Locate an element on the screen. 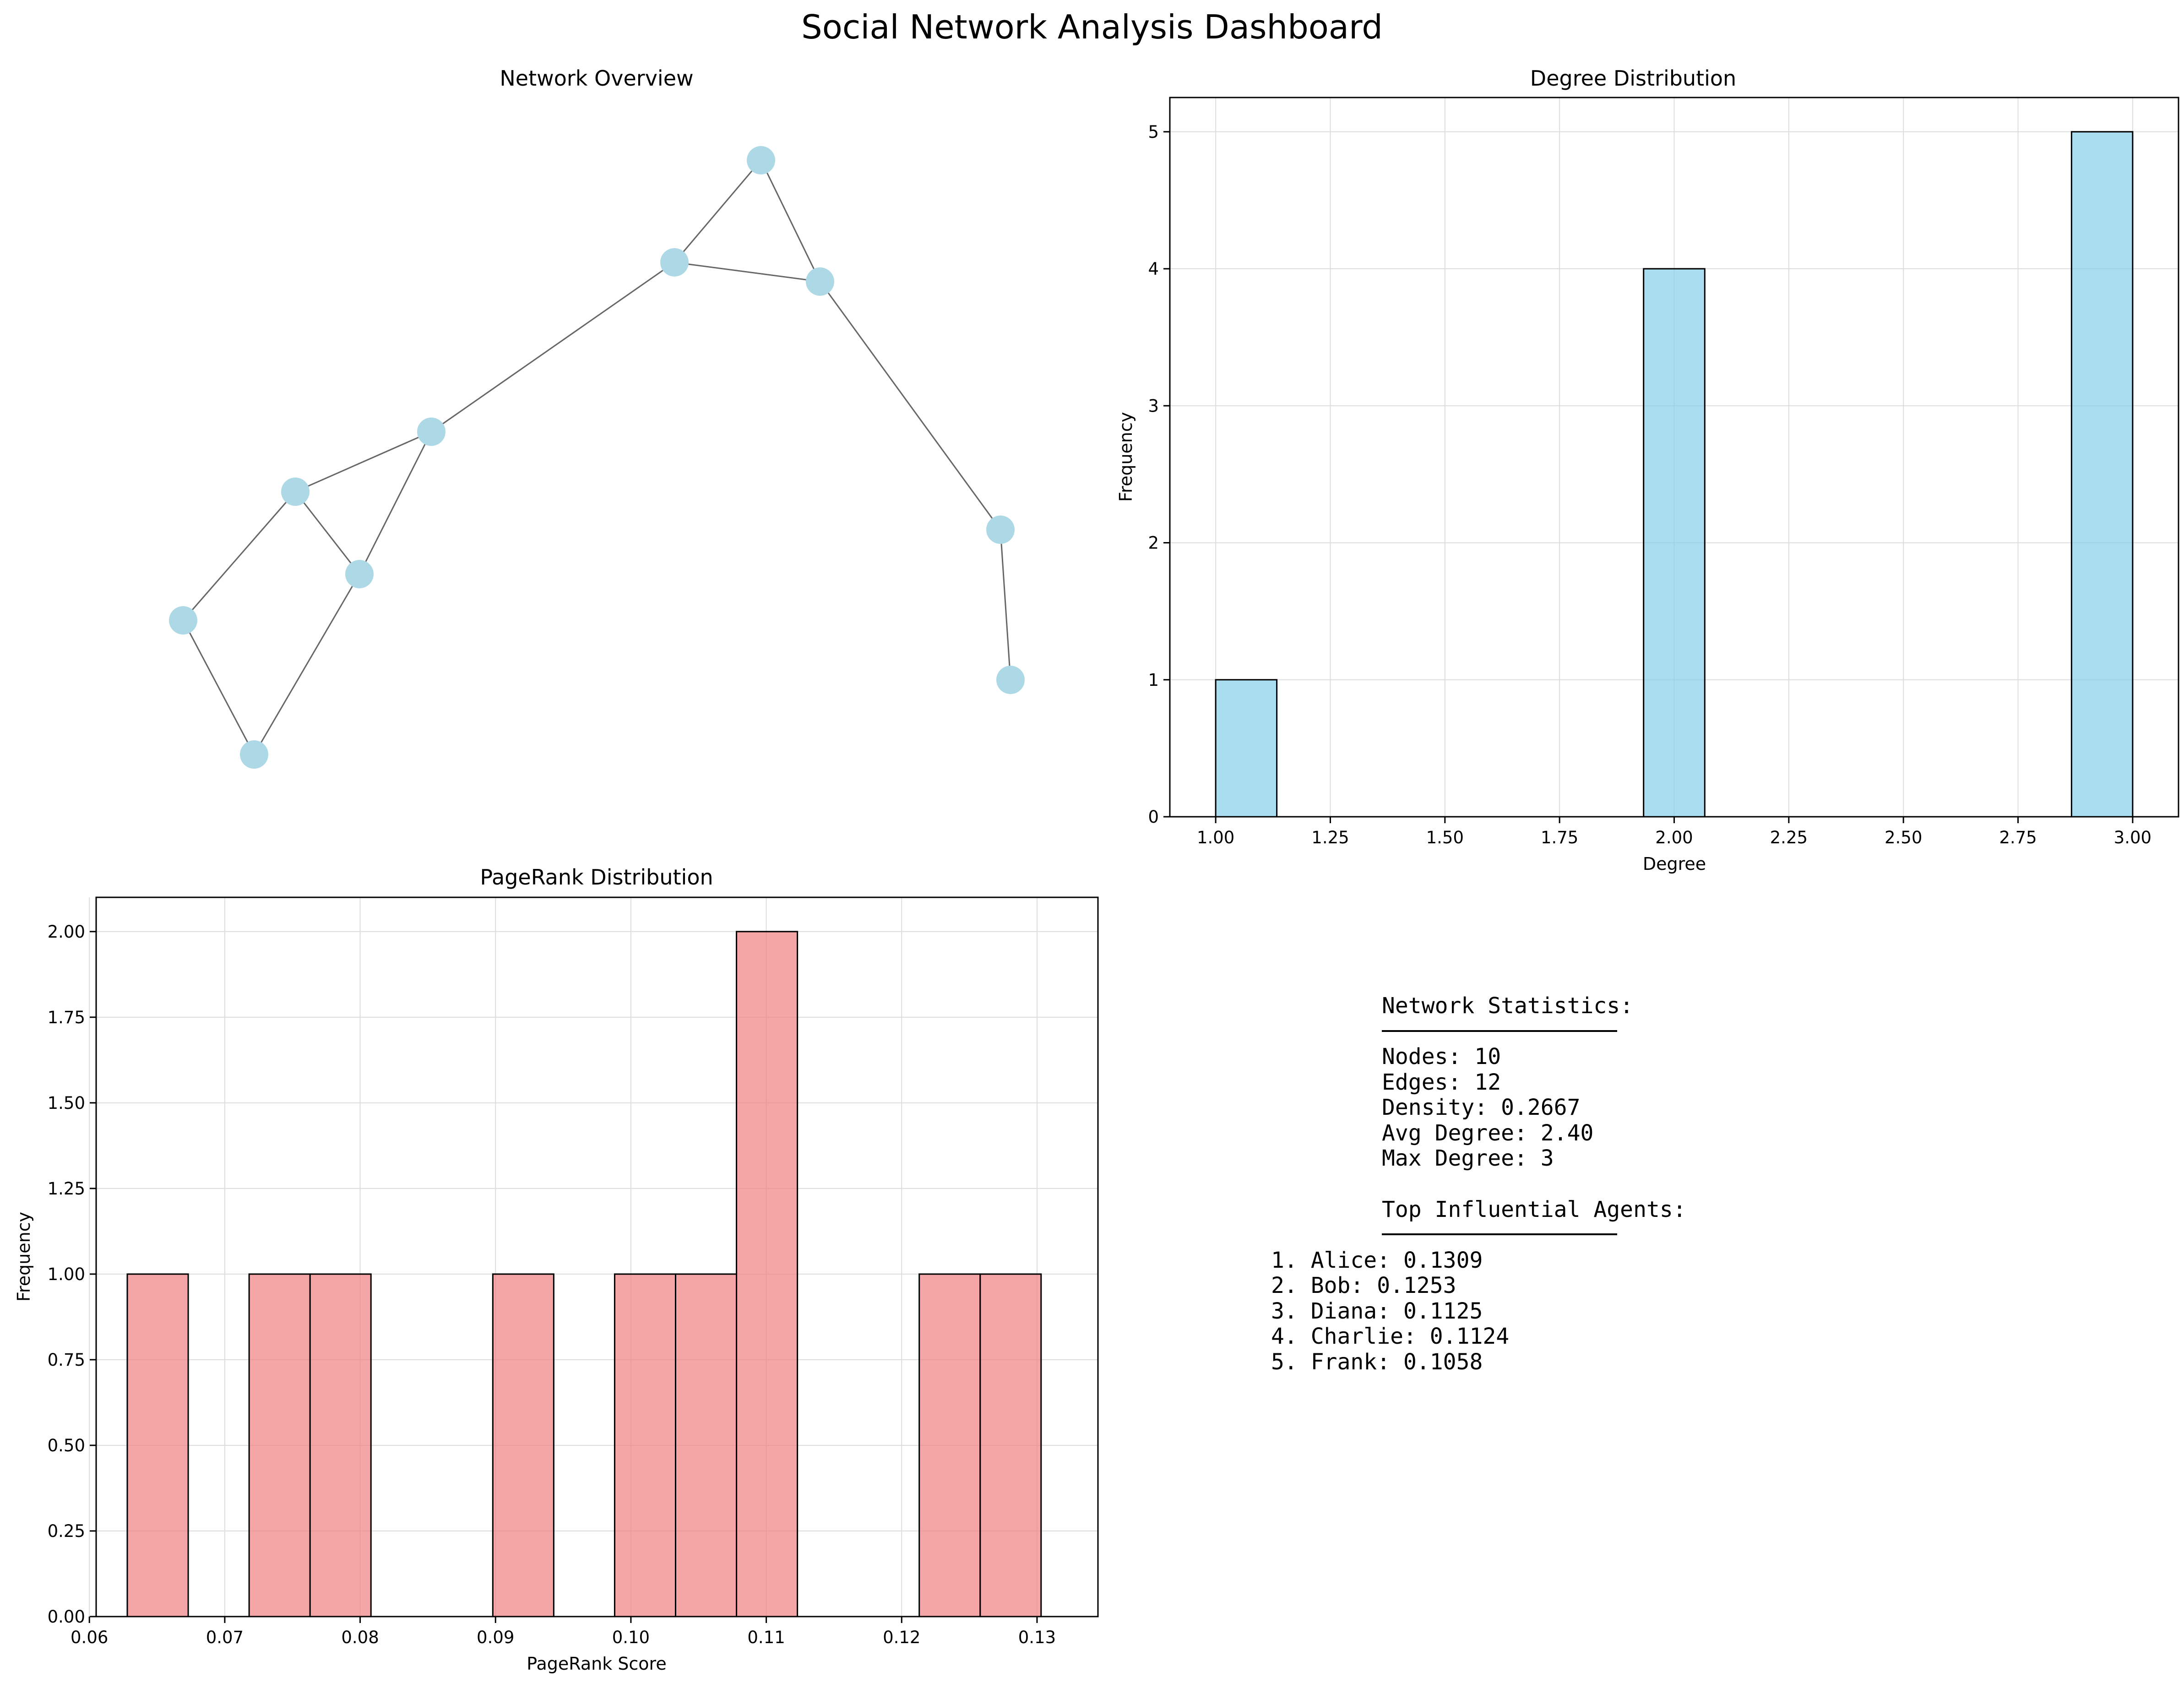  network-edges is located at coordinates (596, 457).